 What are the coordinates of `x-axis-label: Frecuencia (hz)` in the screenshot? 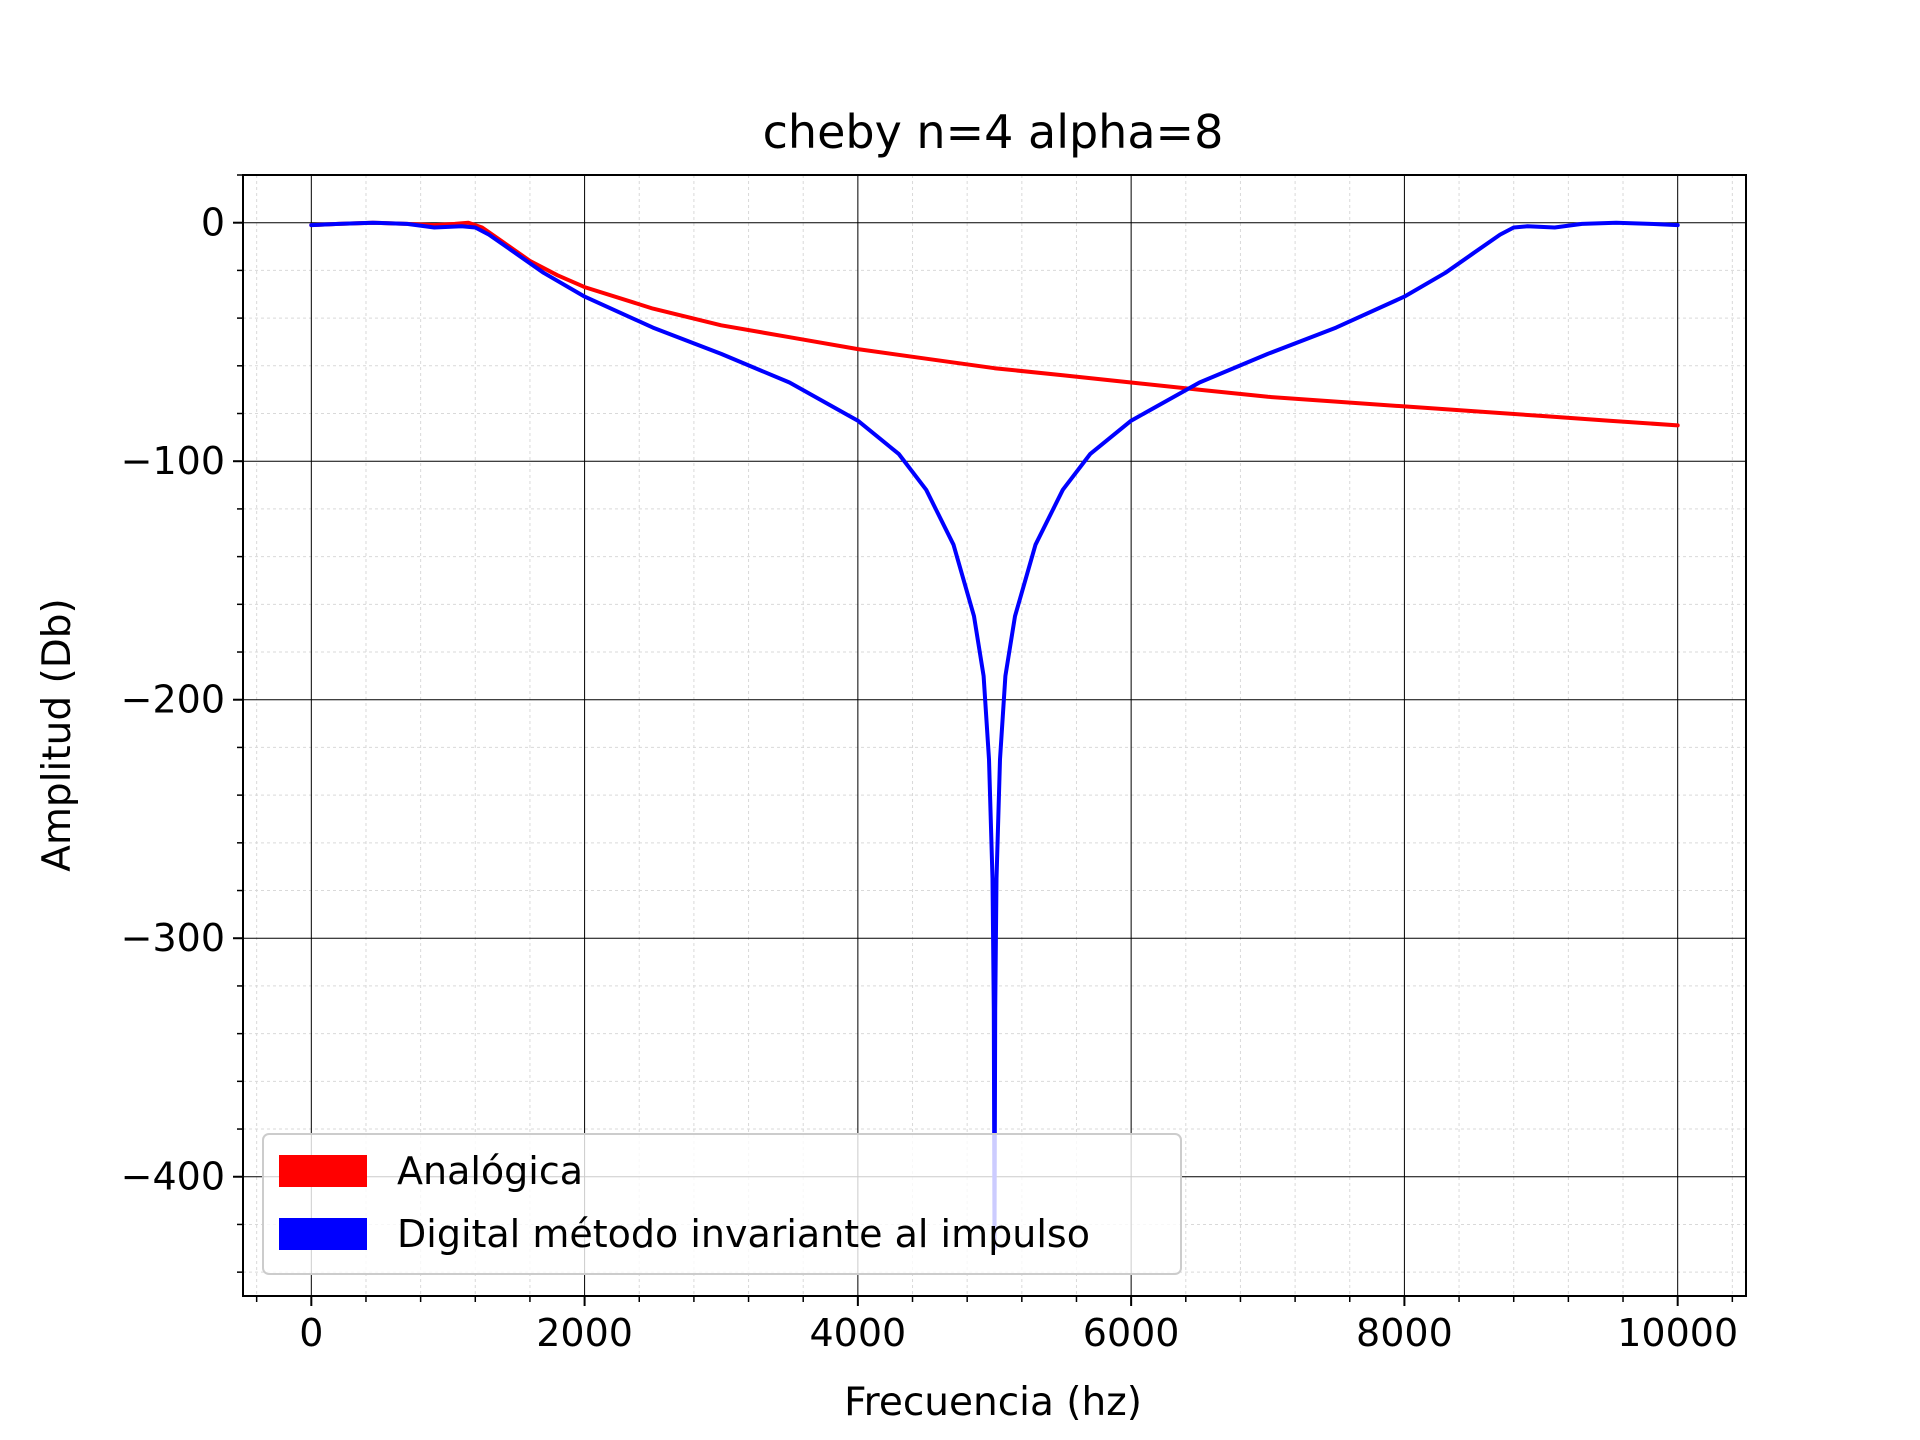 It's located at (993, 1402).